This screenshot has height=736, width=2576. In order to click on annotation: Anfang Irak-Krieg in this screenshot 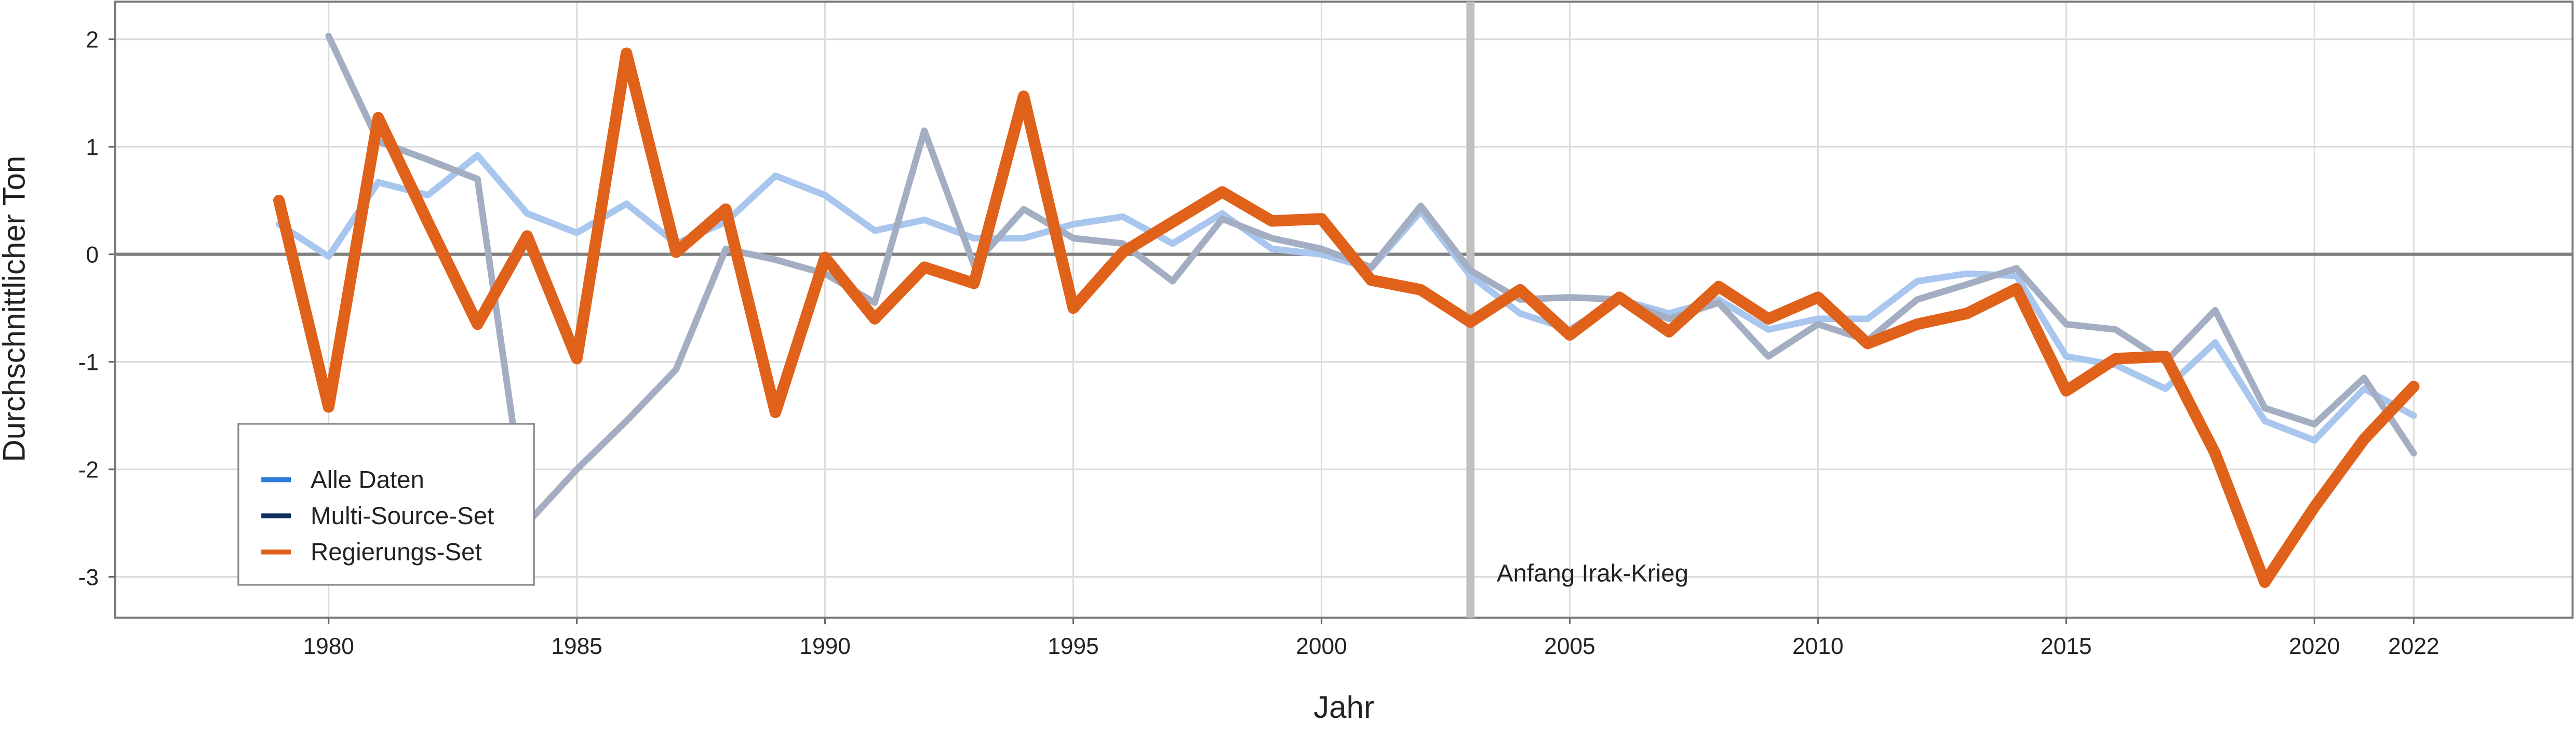, I will do `click(1593, 573)`.